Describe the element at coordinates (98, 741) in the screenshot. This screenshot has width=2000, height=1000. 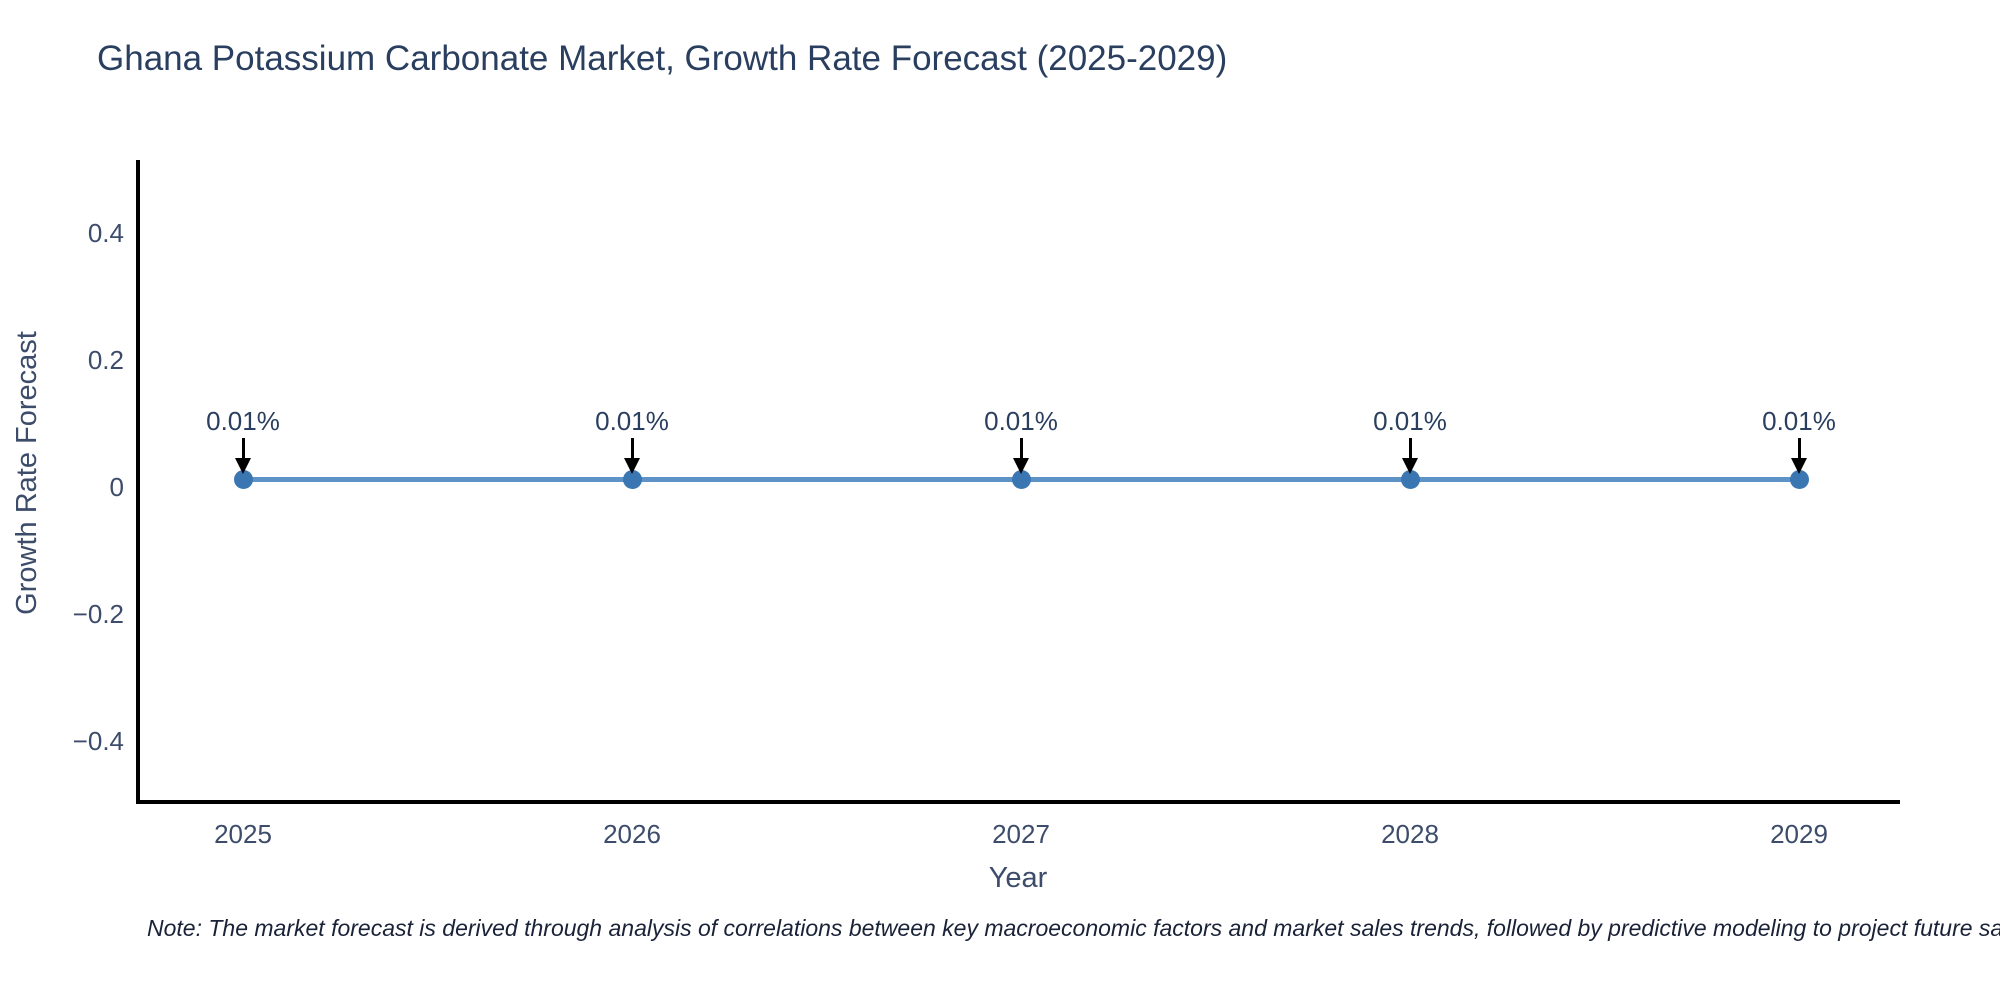
I see `y-tick-label: −0.4` at that location.